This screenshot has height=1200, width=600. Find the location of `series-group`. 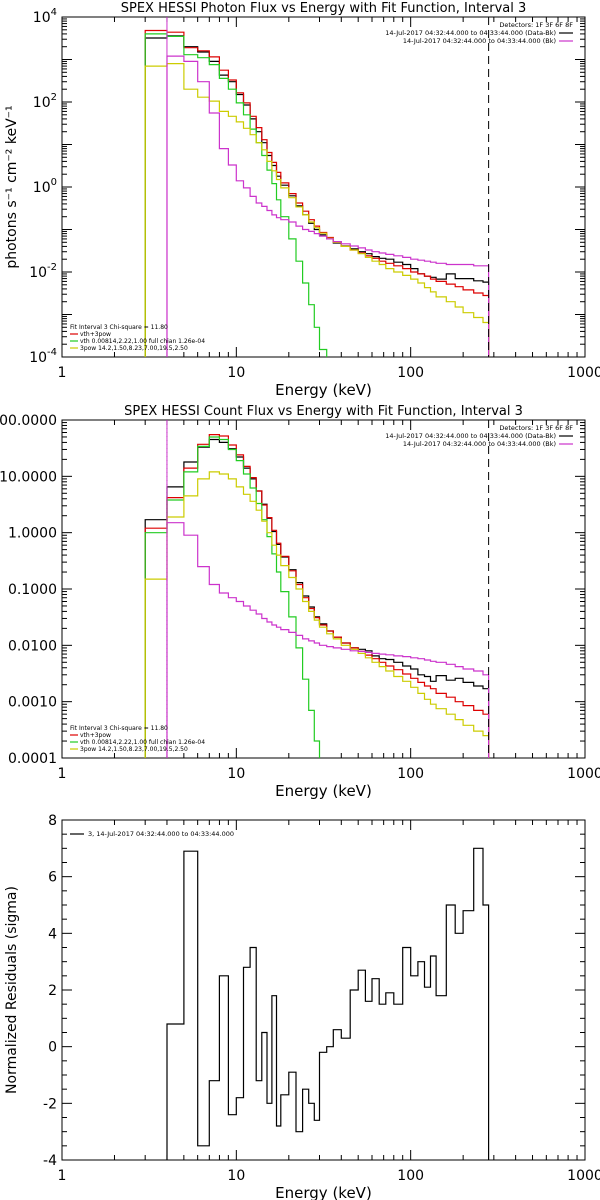

series-group is located at coordinates (328, 1003).